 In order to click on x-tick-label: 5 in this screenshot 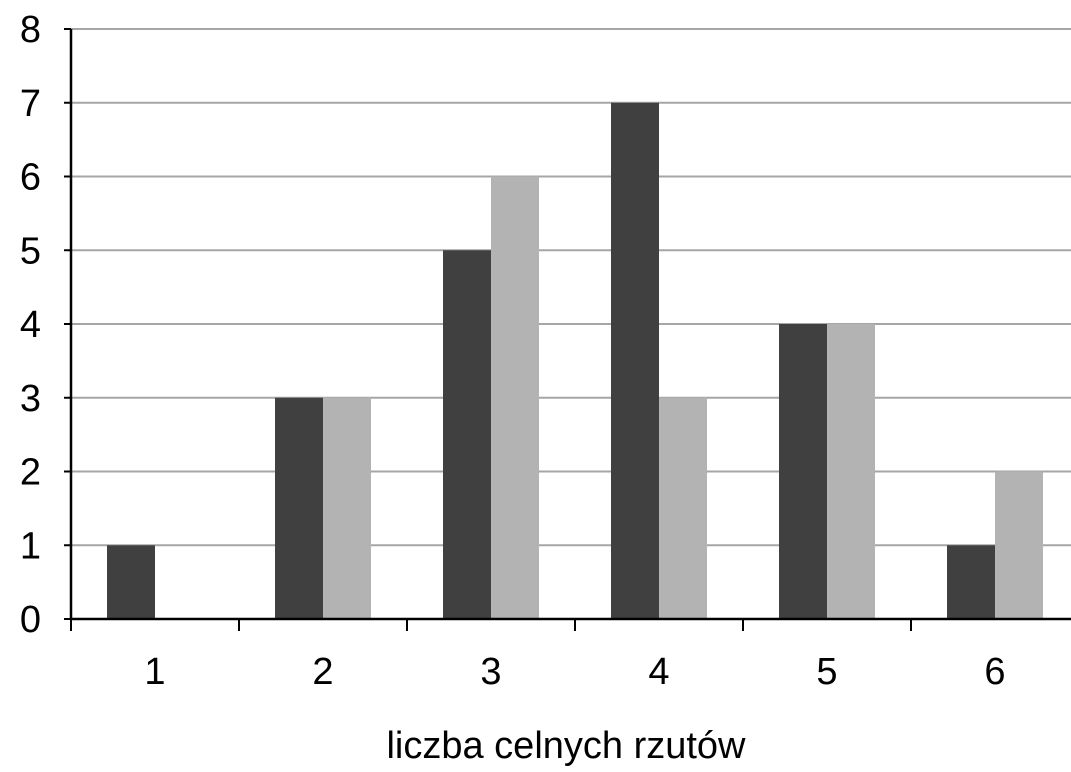, I will do `click(826, 672)`.